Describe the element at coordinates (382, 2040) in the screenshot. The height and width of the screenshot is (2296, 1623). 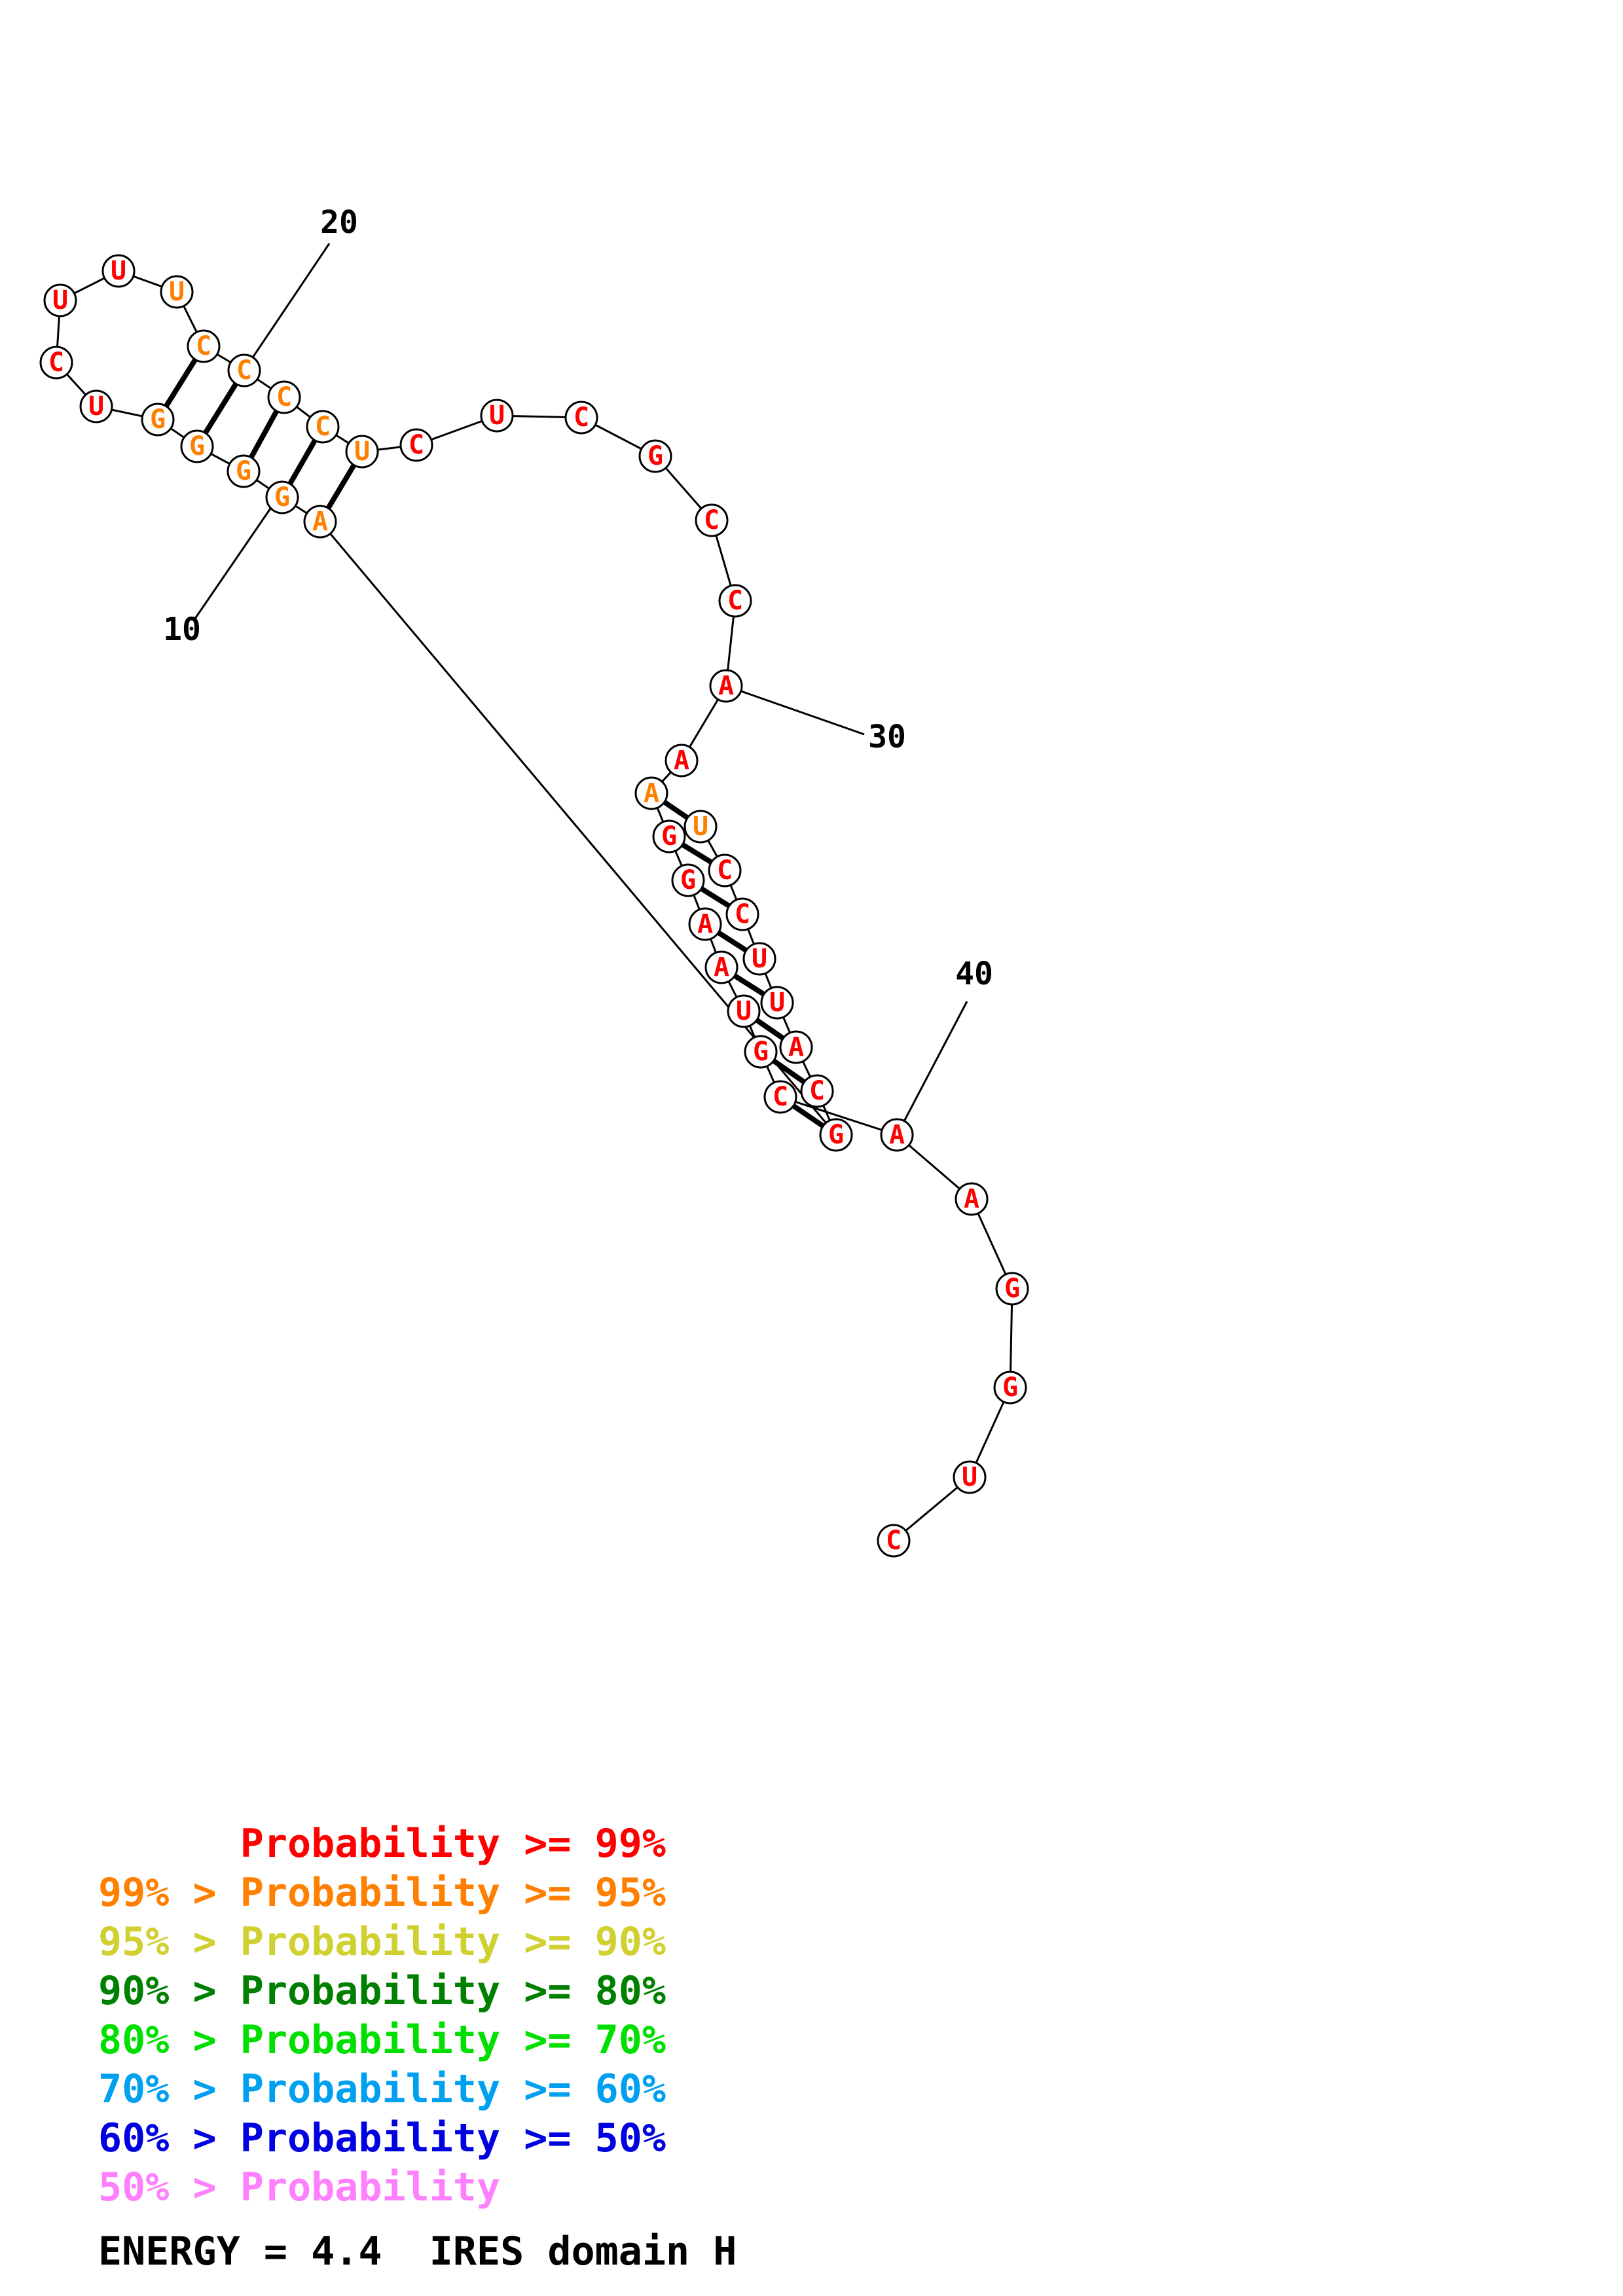
I see `legend-line: 80% > Probability >= 70%` at that location.